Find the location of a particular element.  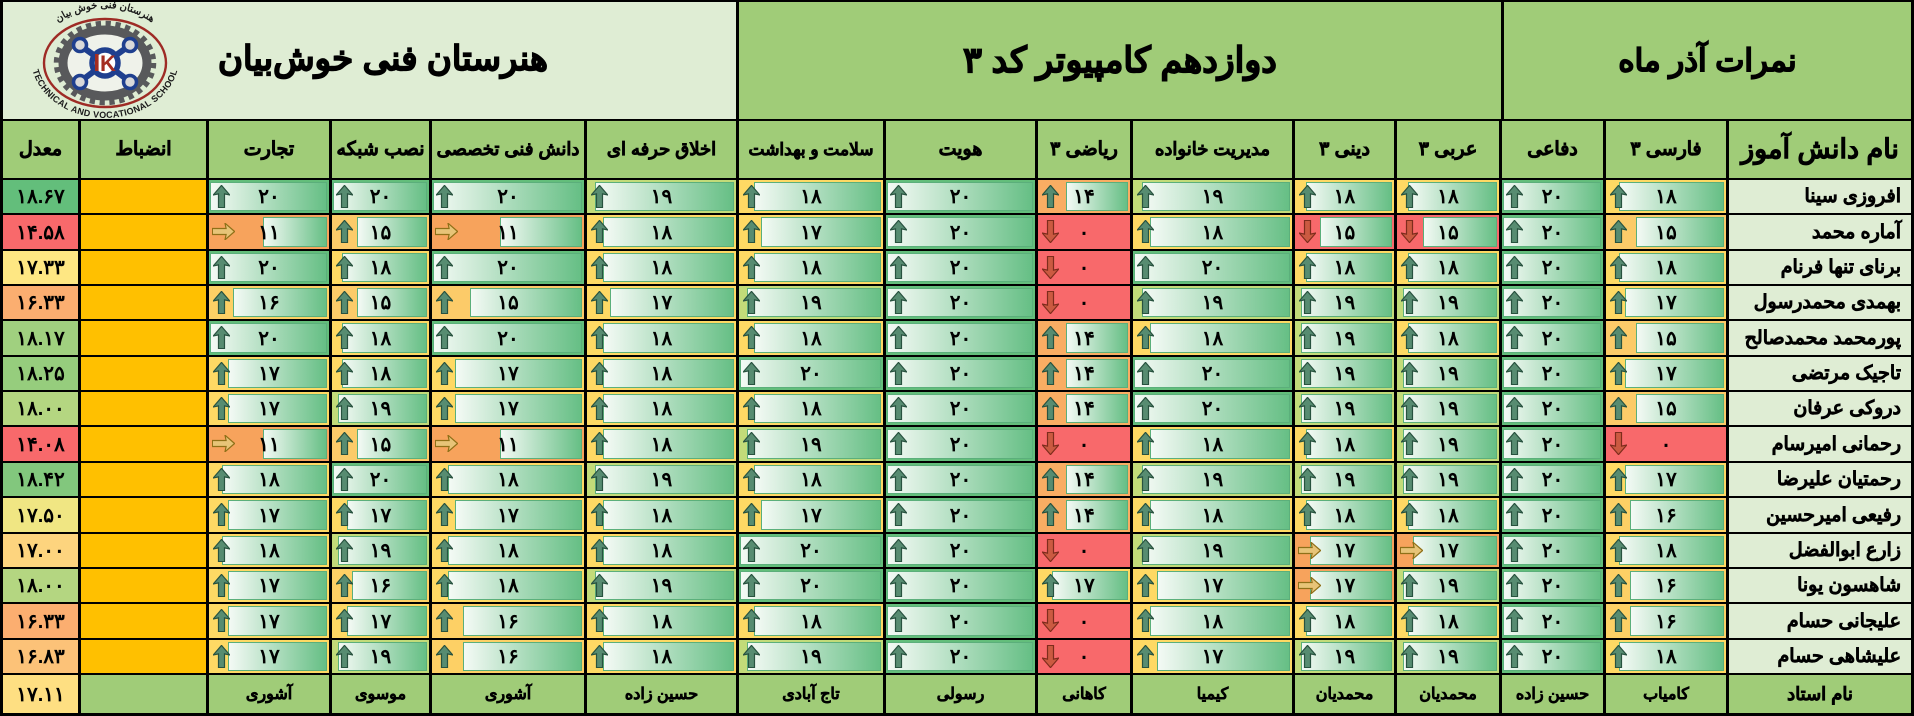

svg-text: هنرستان فنی خوش بیان is located at coordinates (105, 13).